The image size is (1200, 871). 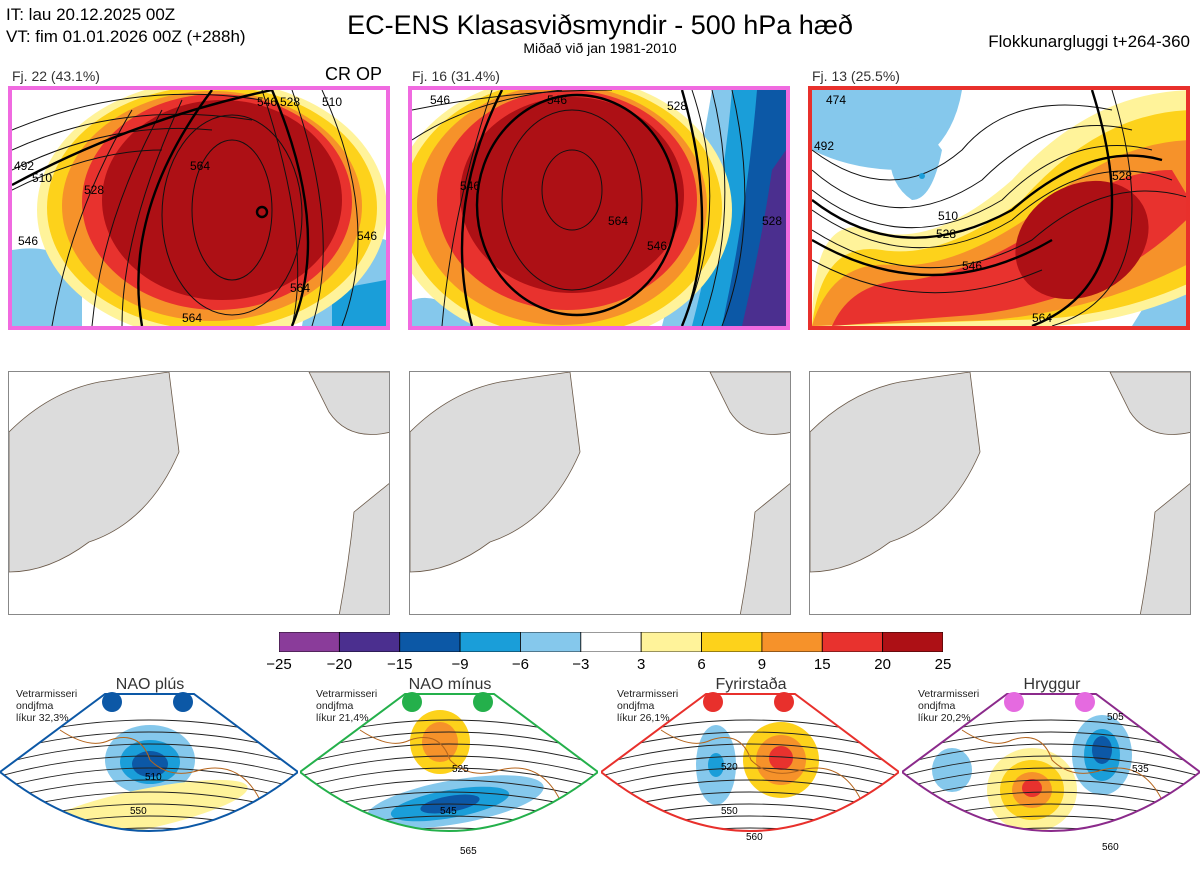 I want to click on contour-label: 565, so click(x=468, y=851).